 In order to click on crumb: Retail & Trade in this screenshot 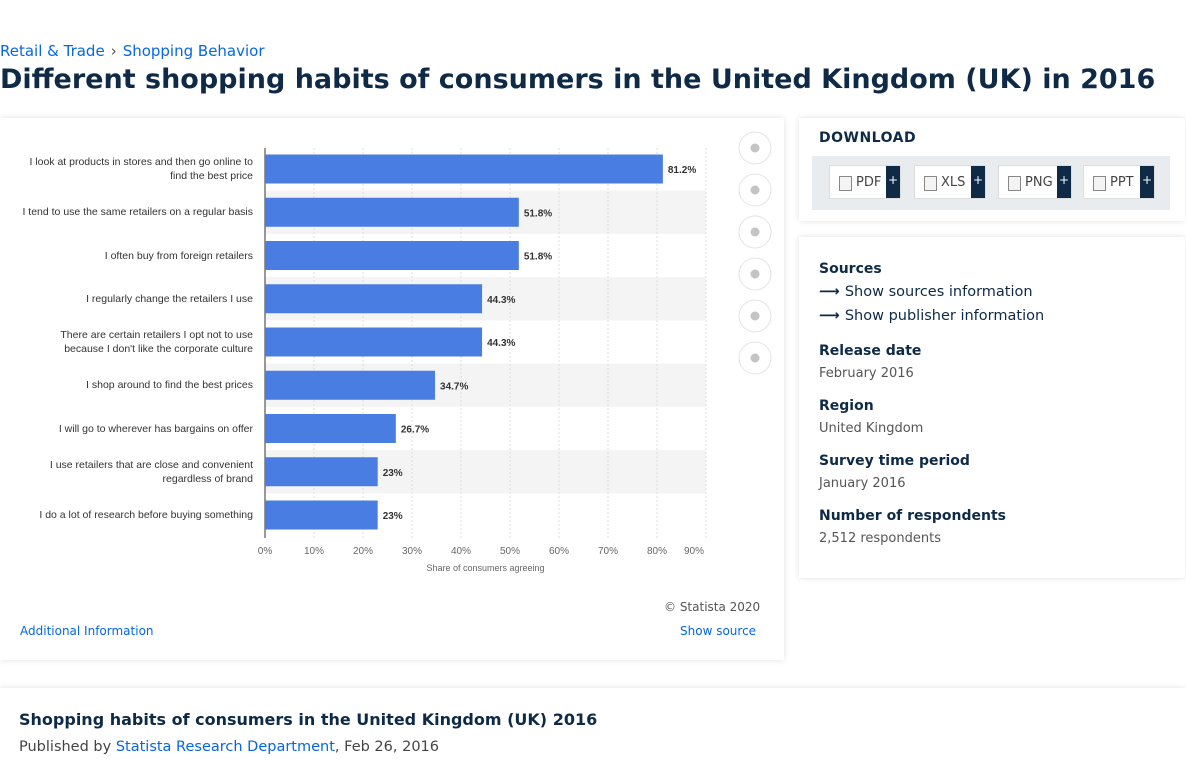, I will do `click(52, 51)`.